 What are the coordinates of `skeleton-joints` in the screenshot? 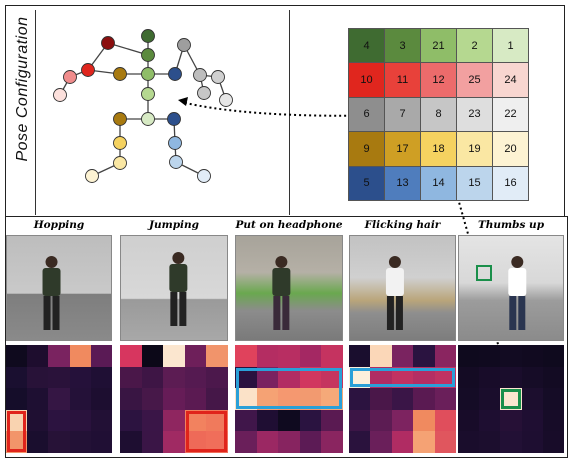 It's located at (143, 106).